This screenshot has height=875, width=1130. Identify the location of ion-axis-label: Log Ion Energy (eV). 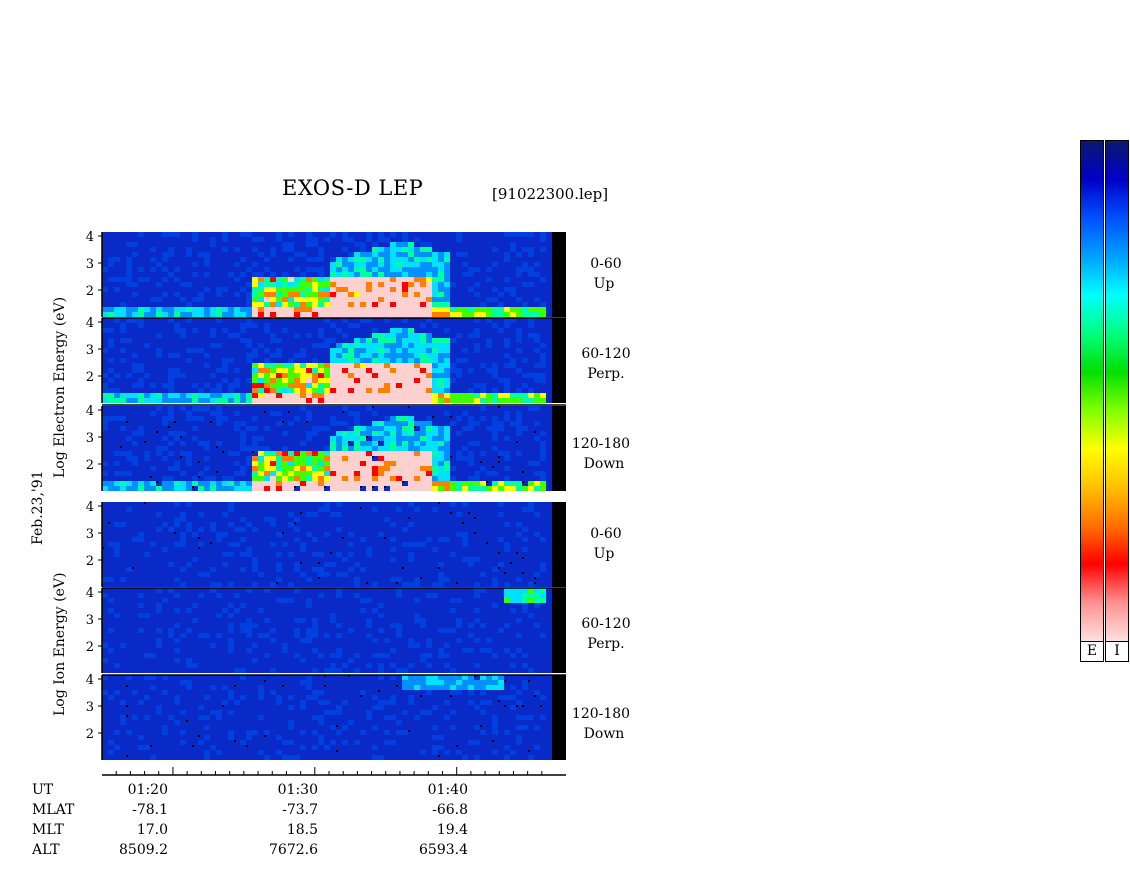
(60, 644).